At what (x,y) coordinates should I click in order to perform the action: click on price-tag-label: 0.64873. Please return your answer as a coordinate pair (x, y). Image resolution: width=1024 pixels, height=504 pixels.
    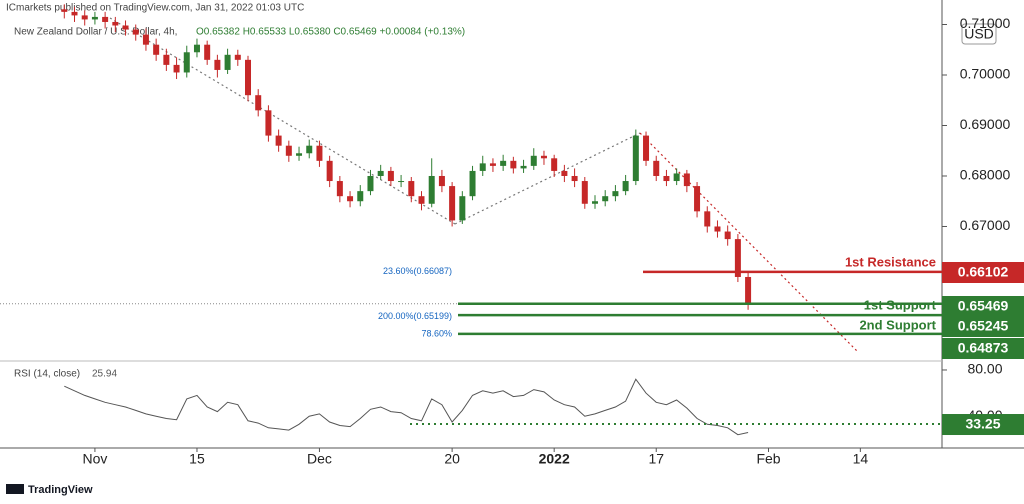
    Looking at the image, I should click on (983, 348).